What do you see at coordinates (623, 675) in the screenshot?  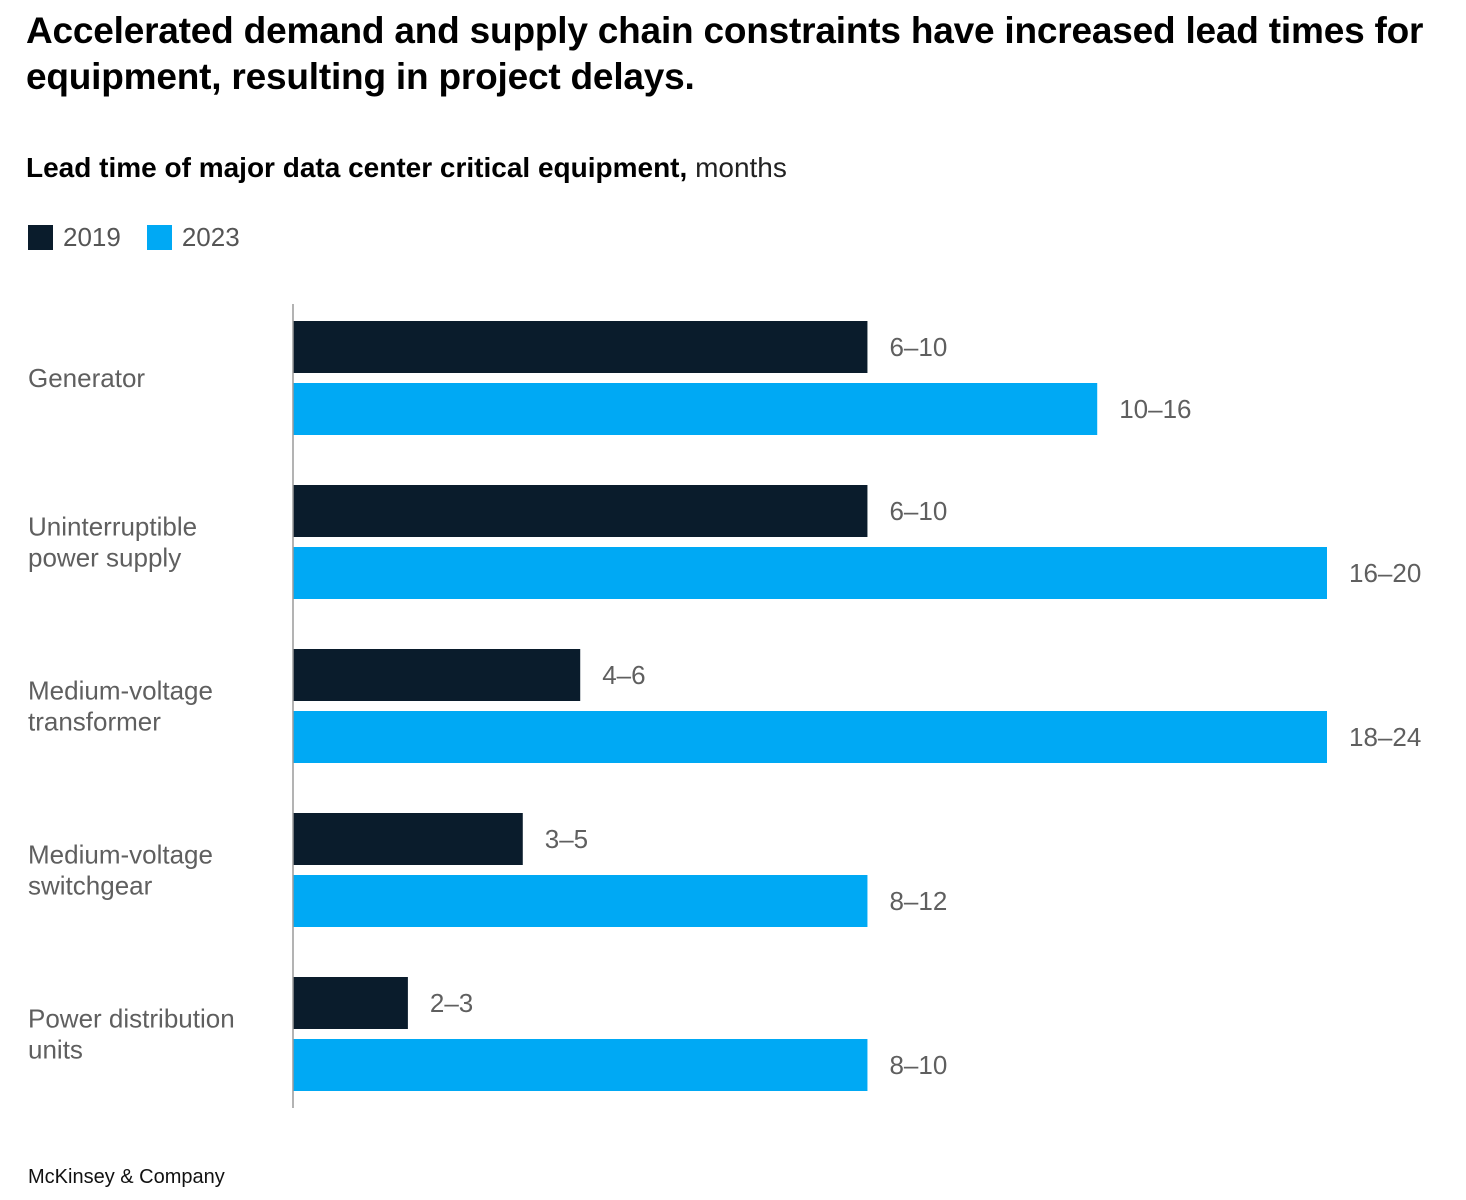 I see `value-label-2019: 4–6` at bounding box center [623, 675].